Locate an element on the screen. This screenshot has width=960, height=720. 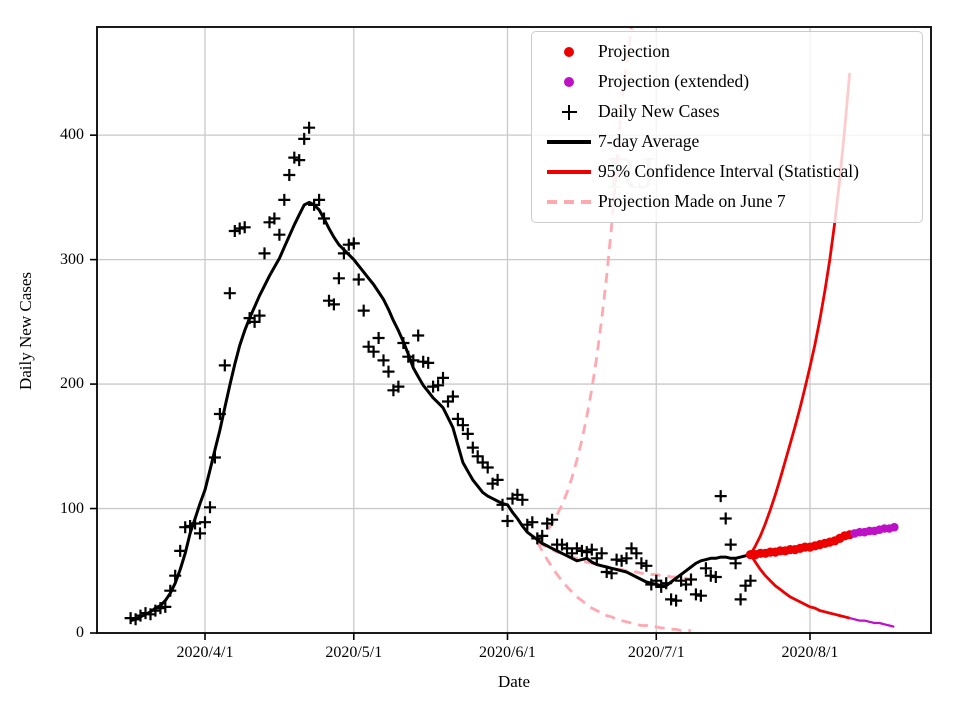
y-tick-label: 100 is located at coordinates (72, 508).